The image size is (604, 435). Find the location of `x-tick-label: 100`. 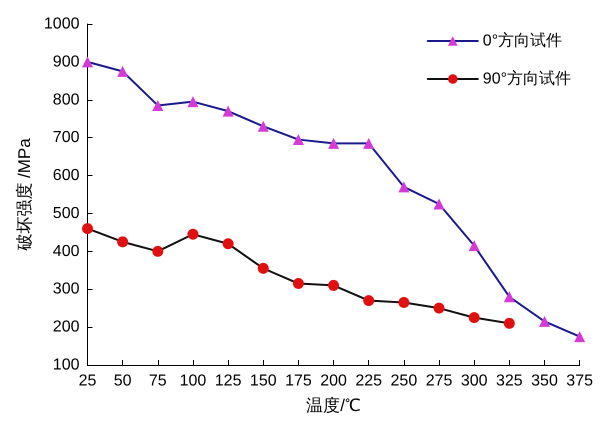

x-tick-label: 100 is located at coordinates (193, 381).